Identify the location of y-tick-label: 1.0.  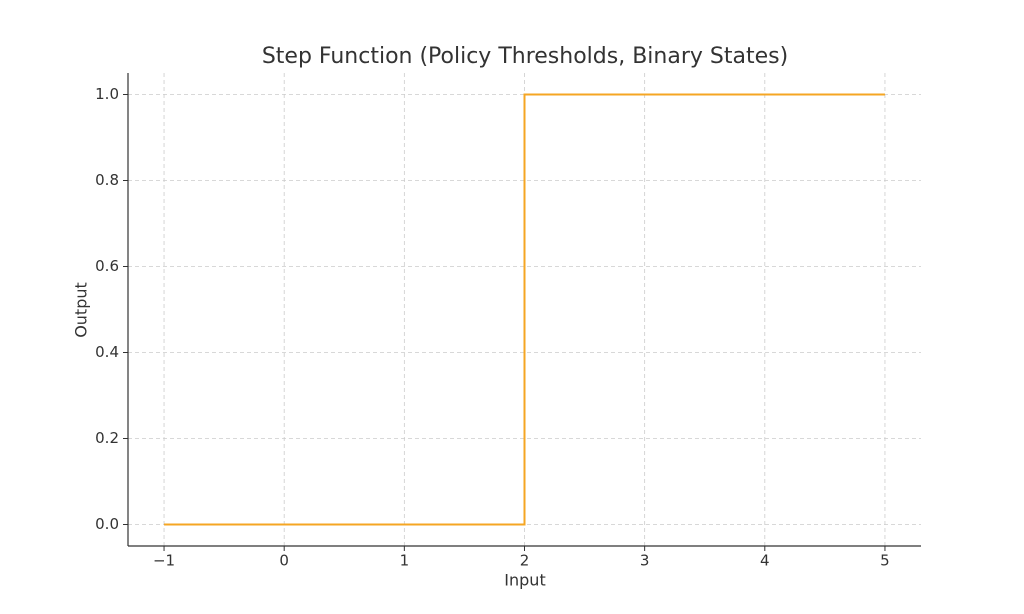
(107, 94).